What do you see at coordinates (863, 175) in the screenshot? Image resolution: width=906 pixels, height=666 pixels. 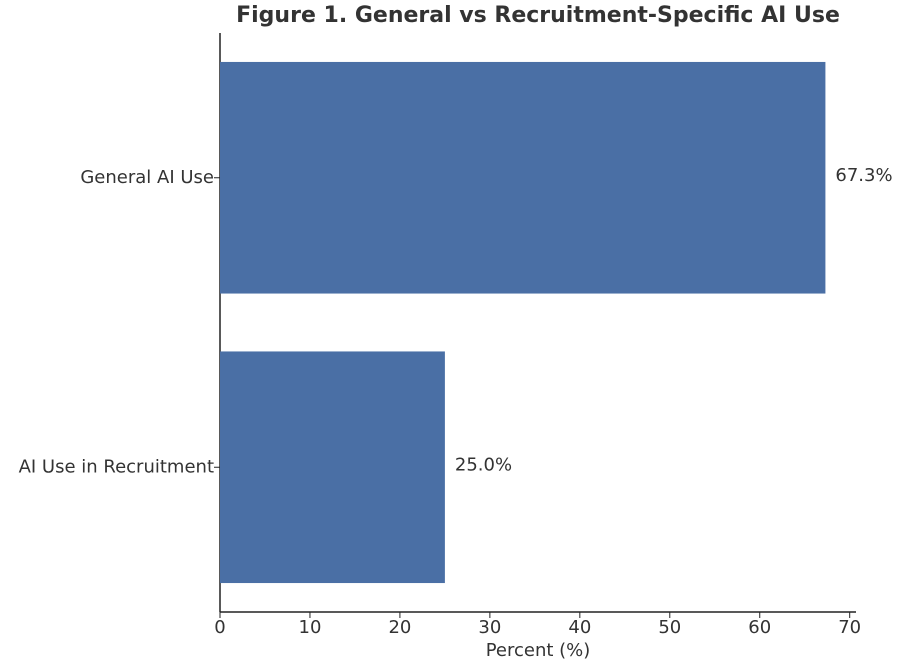 I see `value-label: 67.3%` at bounding box center [863, 175].